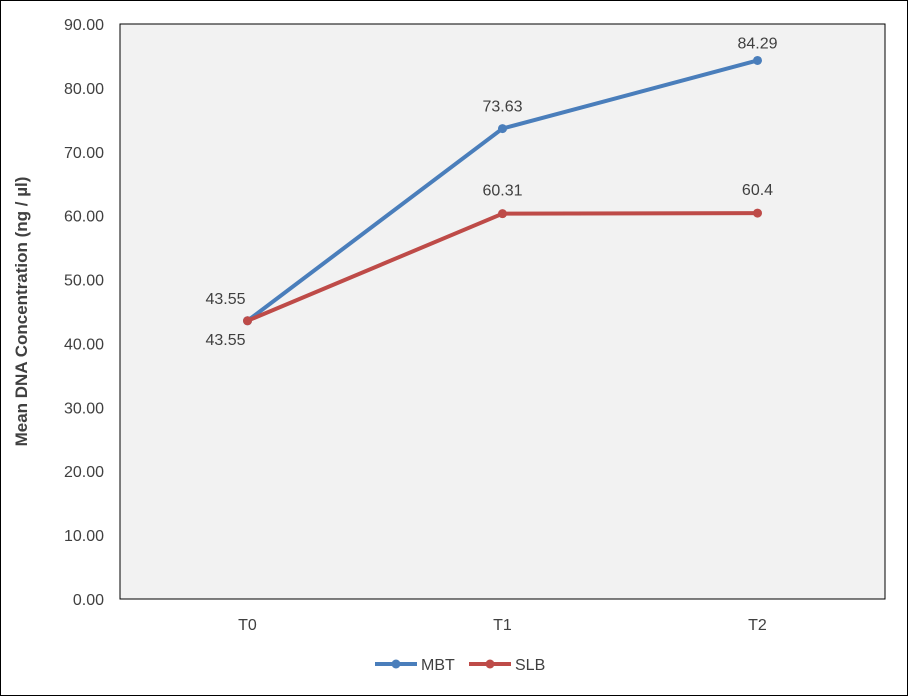  I want to click on legend: MBT SLB, so click(460, 665).